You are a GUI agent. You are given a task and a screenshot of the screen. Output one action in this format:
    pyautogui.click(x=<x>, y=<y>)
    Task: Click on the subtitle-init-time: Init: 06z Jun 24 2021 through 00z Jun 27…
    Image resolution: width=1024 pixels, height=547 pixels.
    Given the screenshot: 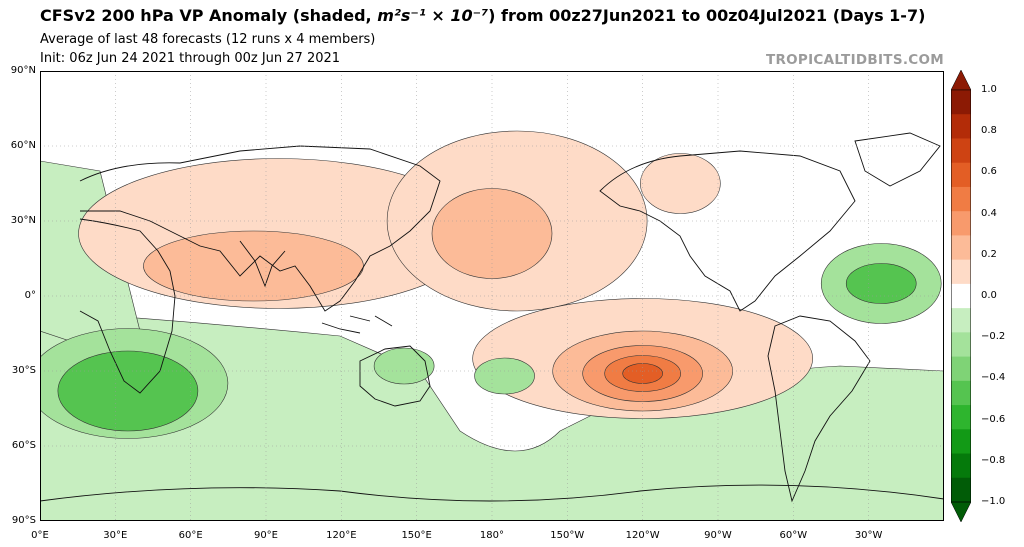 What is the action you would take?
    pyautogui.click(x=190, y=58)
    